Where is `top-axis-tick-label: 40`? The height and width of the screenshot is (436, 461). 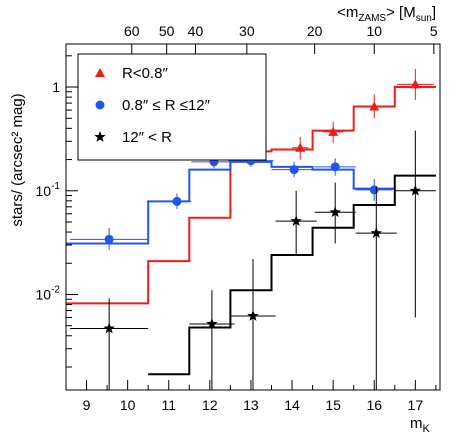 top-axis-tick-label: 40 is located at coordinates (196, 31).